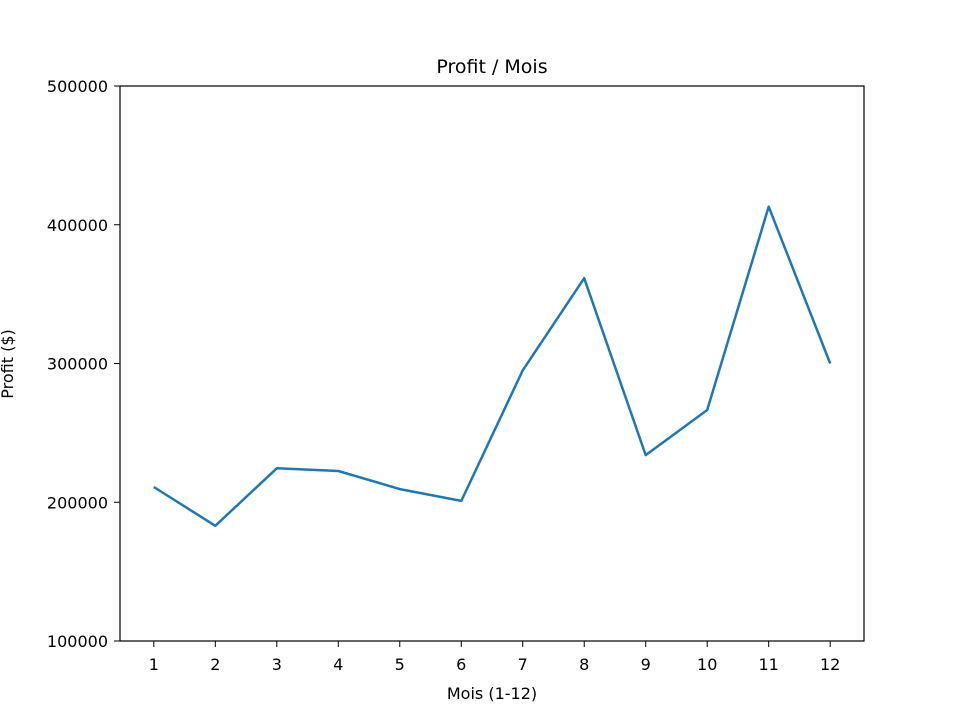 This screenshot has height=720, width=960. Describe the element at coordinates (584, 664) in the screenshot. I see `x-tick-label: 8` at that location.